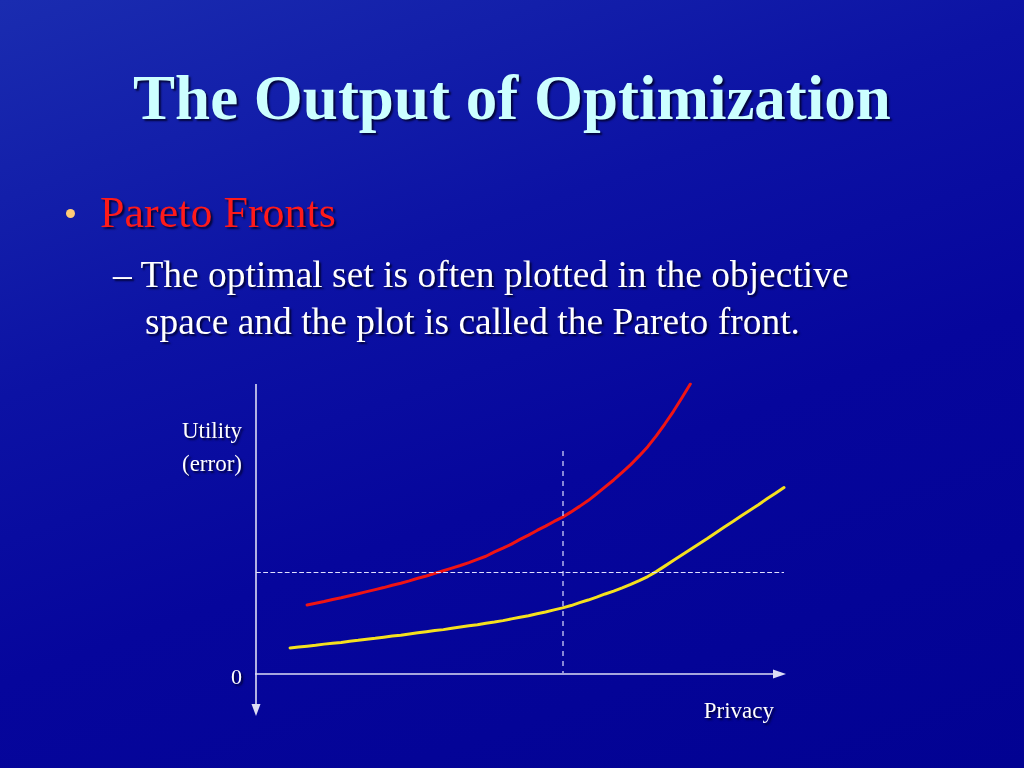 This screenshot has width=1024, height=768. What do you see at coordinates (512, 98) in the screenshot?
I see `chart-title: The Output of Optimization` at bounding box center [512, 98].